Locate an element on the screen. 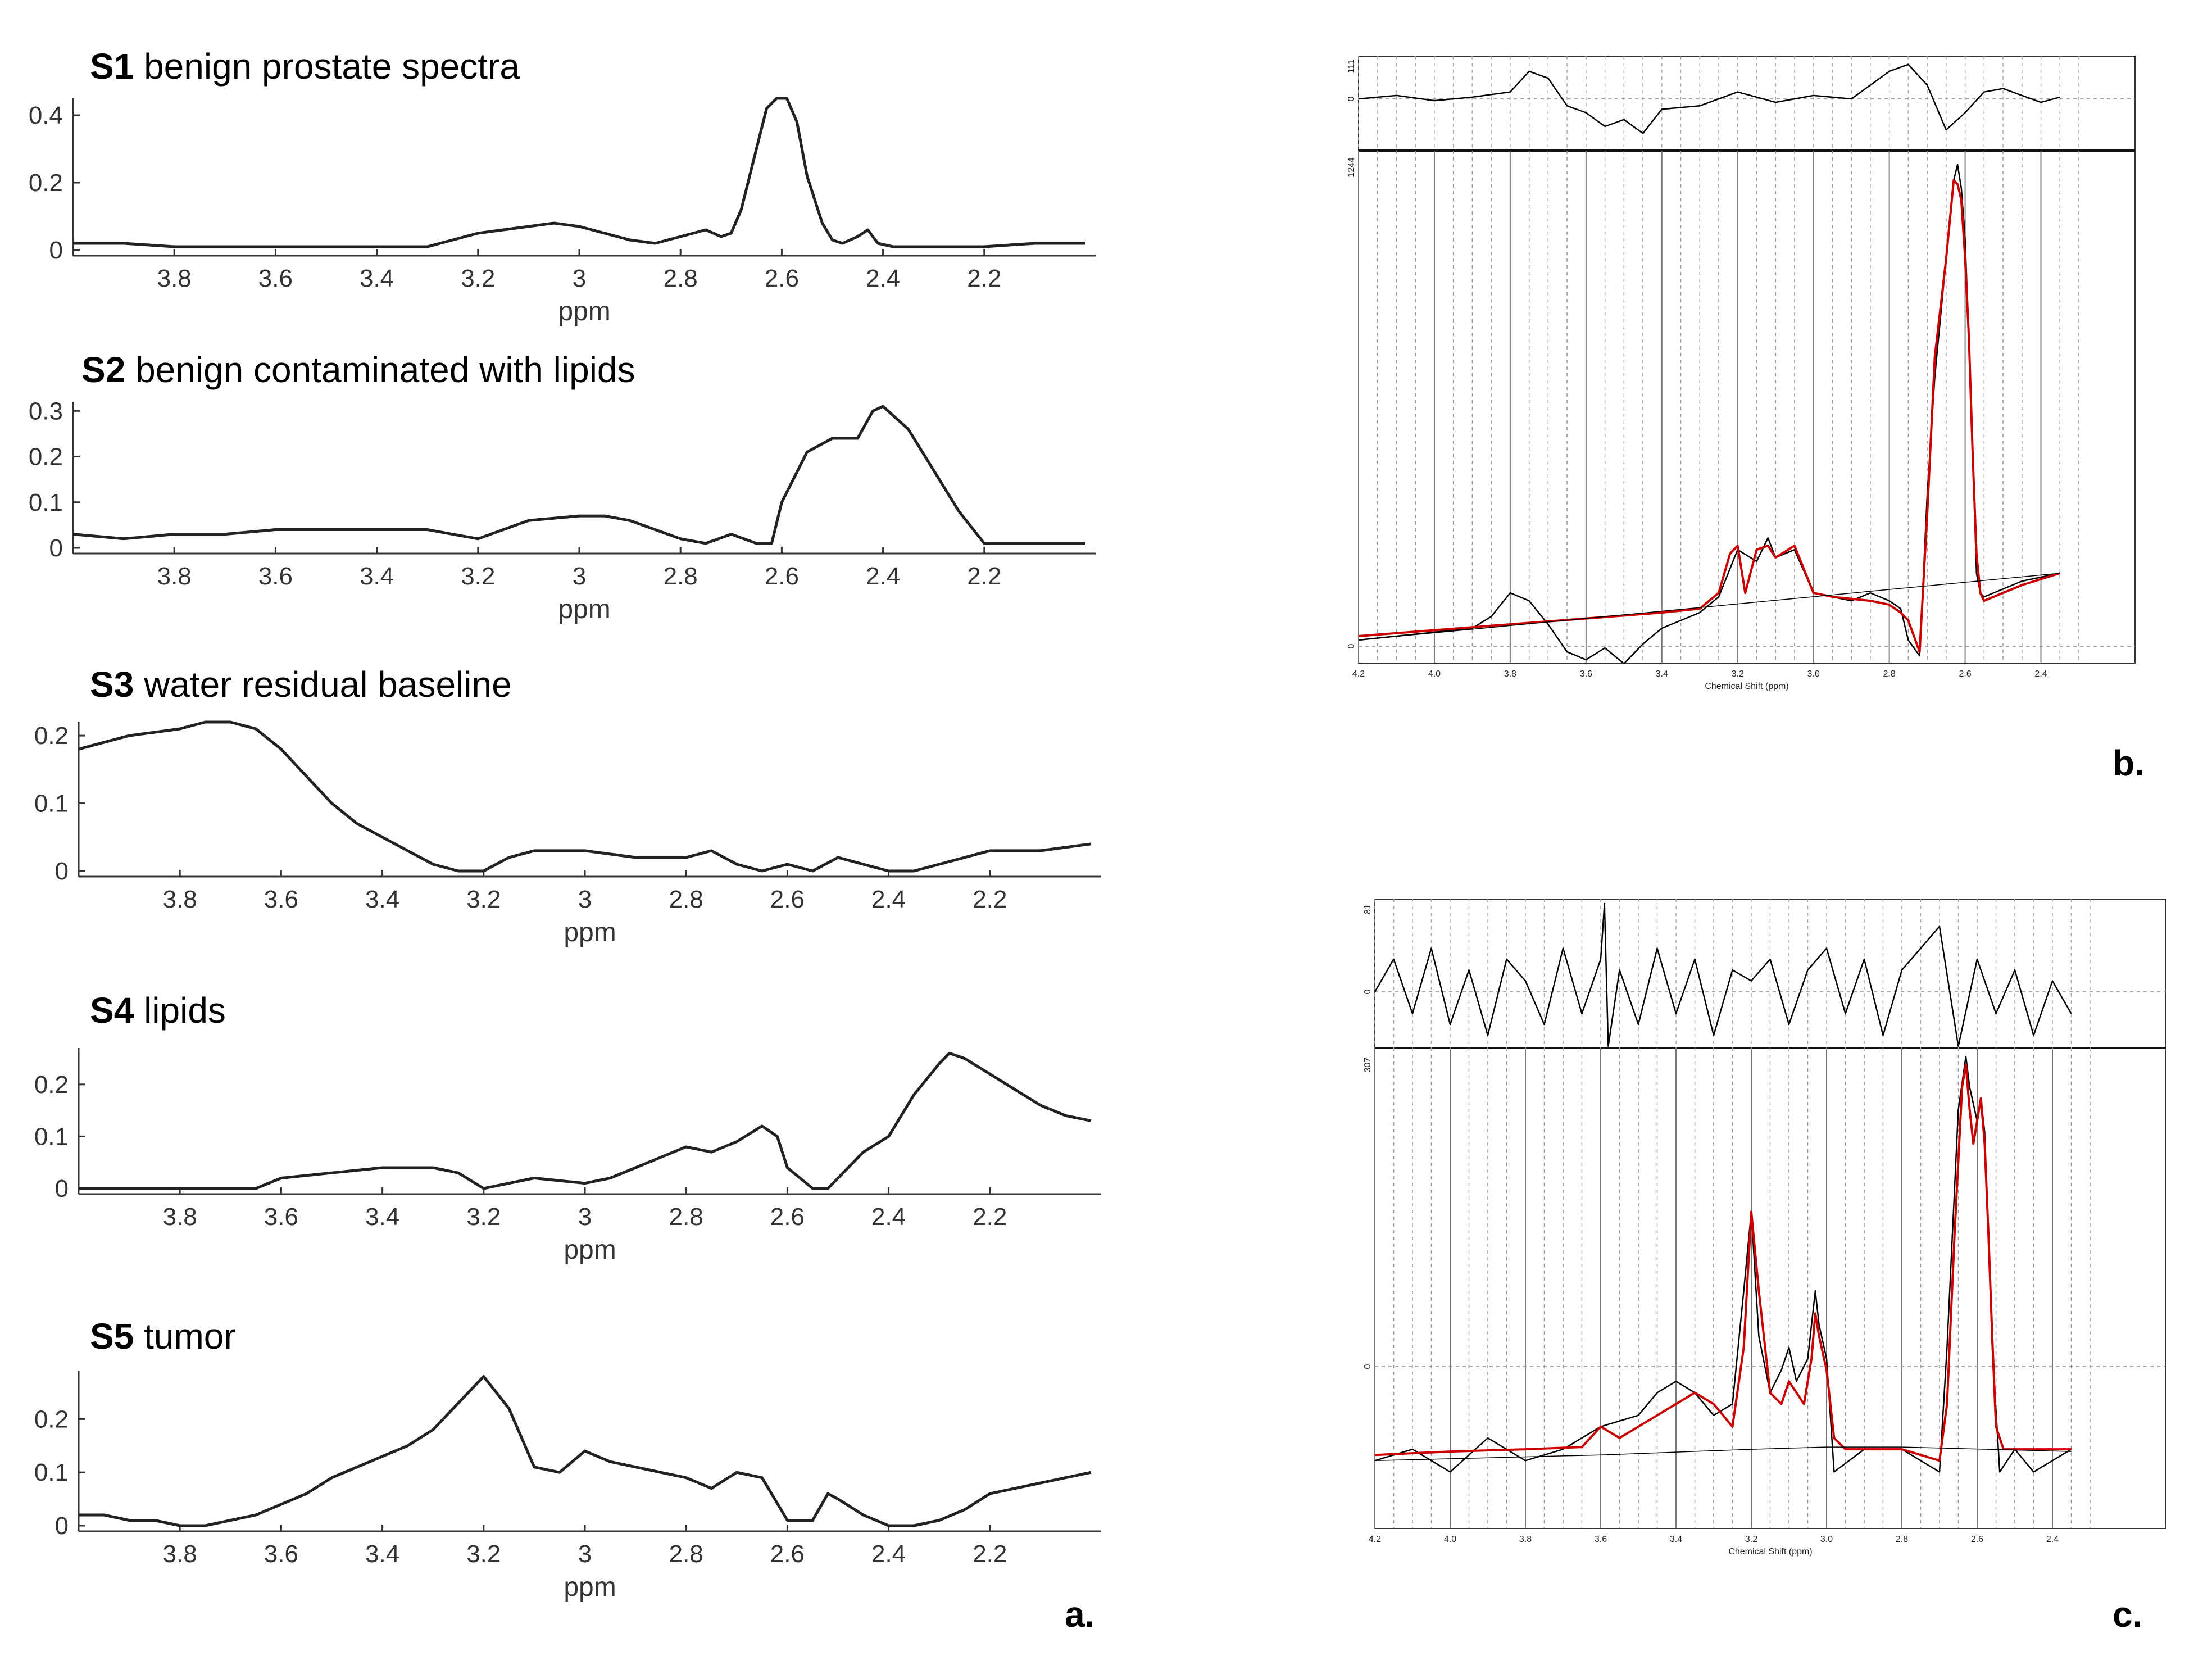 Image resolution: width=2212 pixels, height=1665 pixels. y-tick-label: 0.3 is located at coordinates (46, 411).